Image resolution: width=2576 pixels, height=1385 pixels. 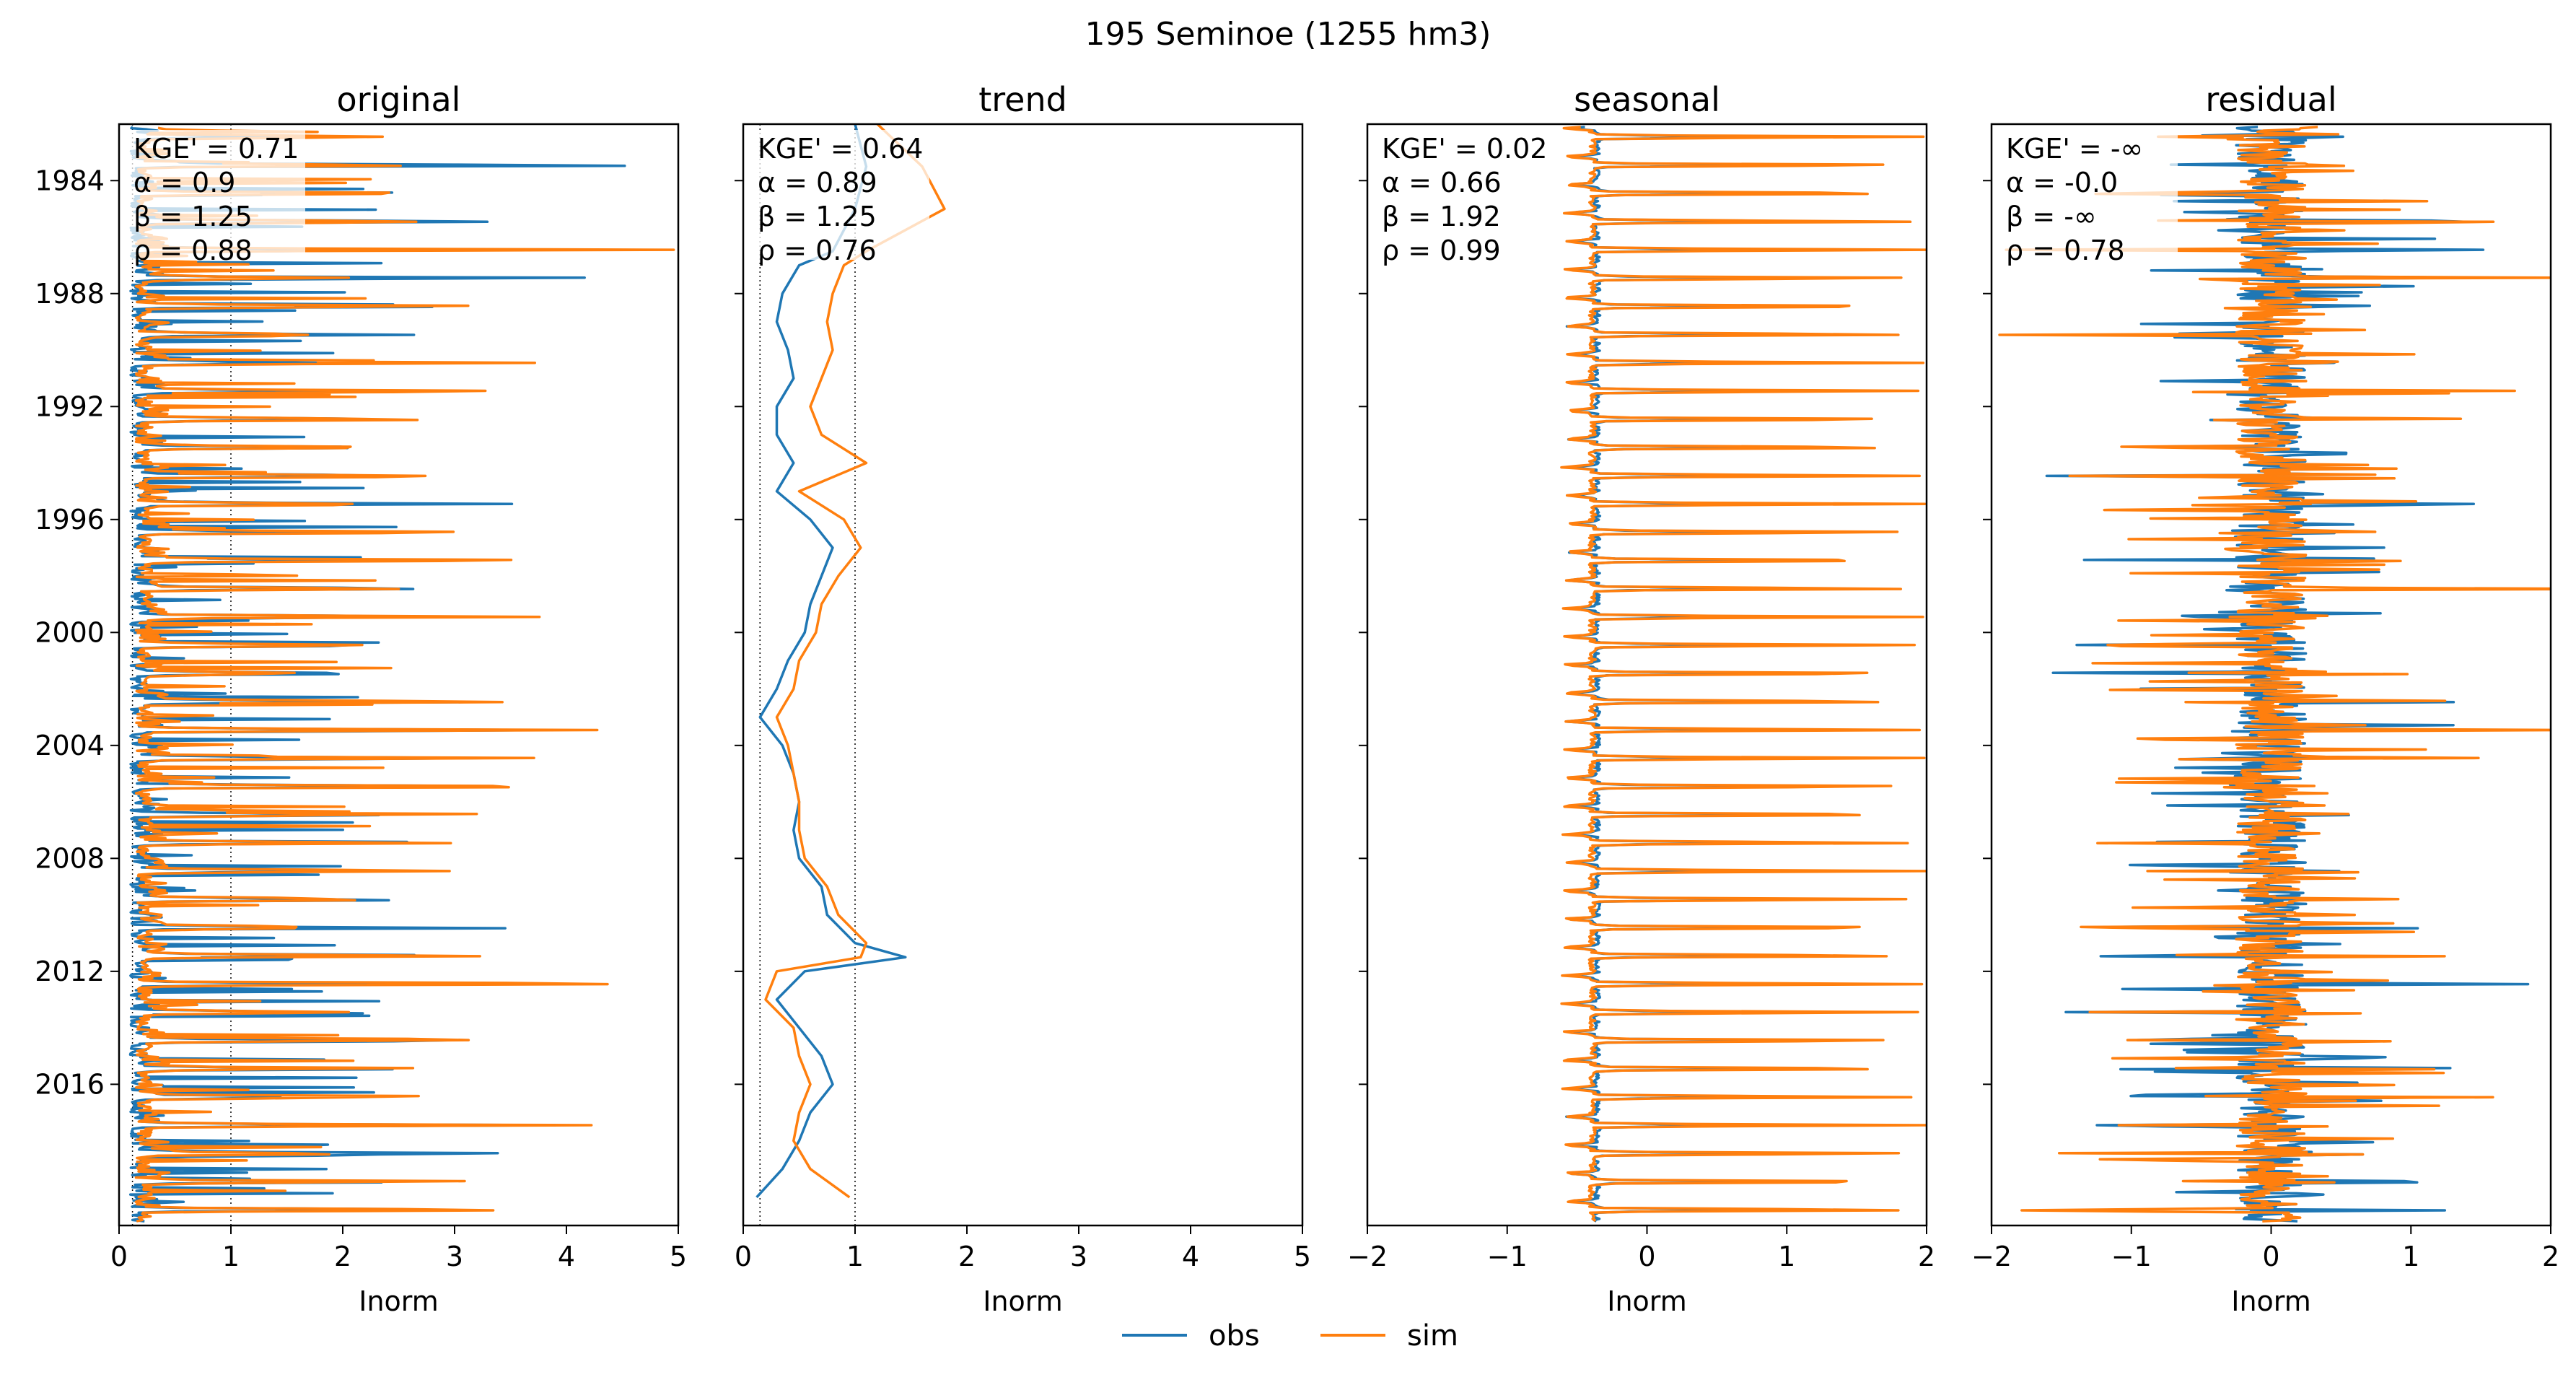 What do you see at coordinates (831, 661) in the screenshot?
I see `series-line-obs` at bounding box center [831, 661].